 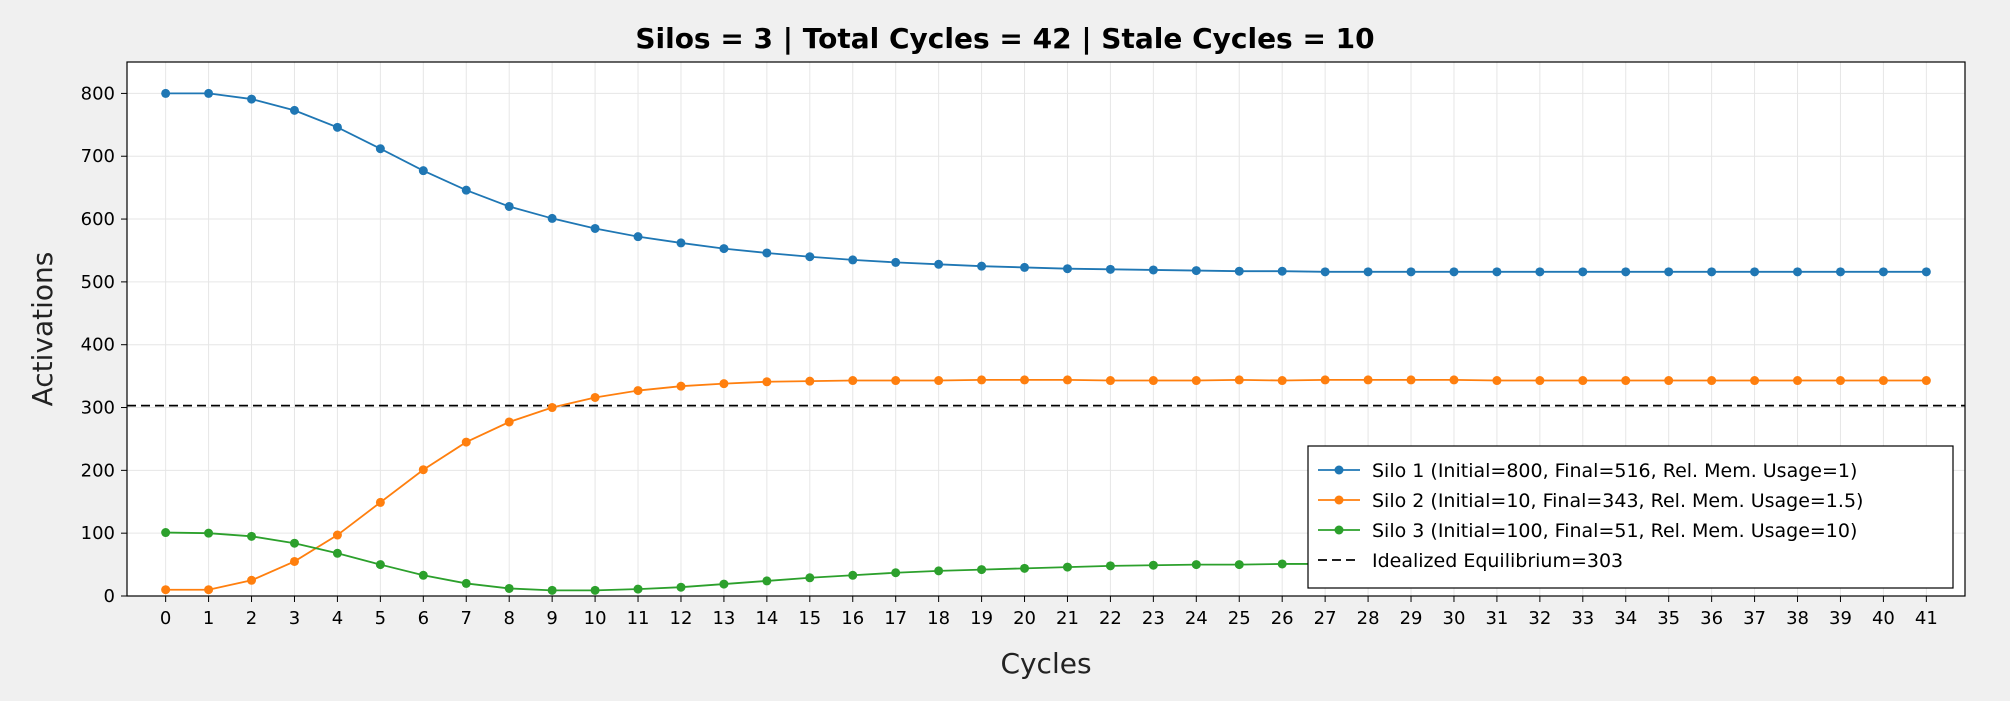 What do you see at coordinates (423, 618) in the screenshot?
I see `x-tick-label: 6` at bounding box center [423, 618].